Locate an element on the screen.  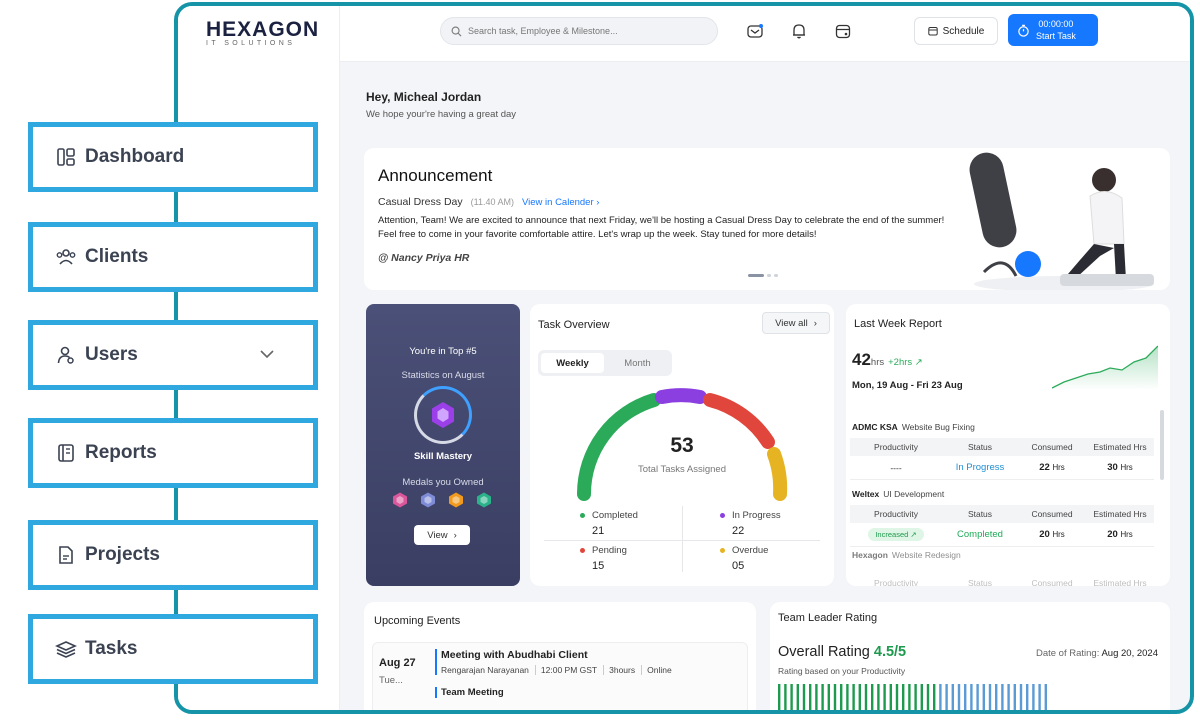
consumed-cell: 22 Hrs is located at coordinates (1052, 467).